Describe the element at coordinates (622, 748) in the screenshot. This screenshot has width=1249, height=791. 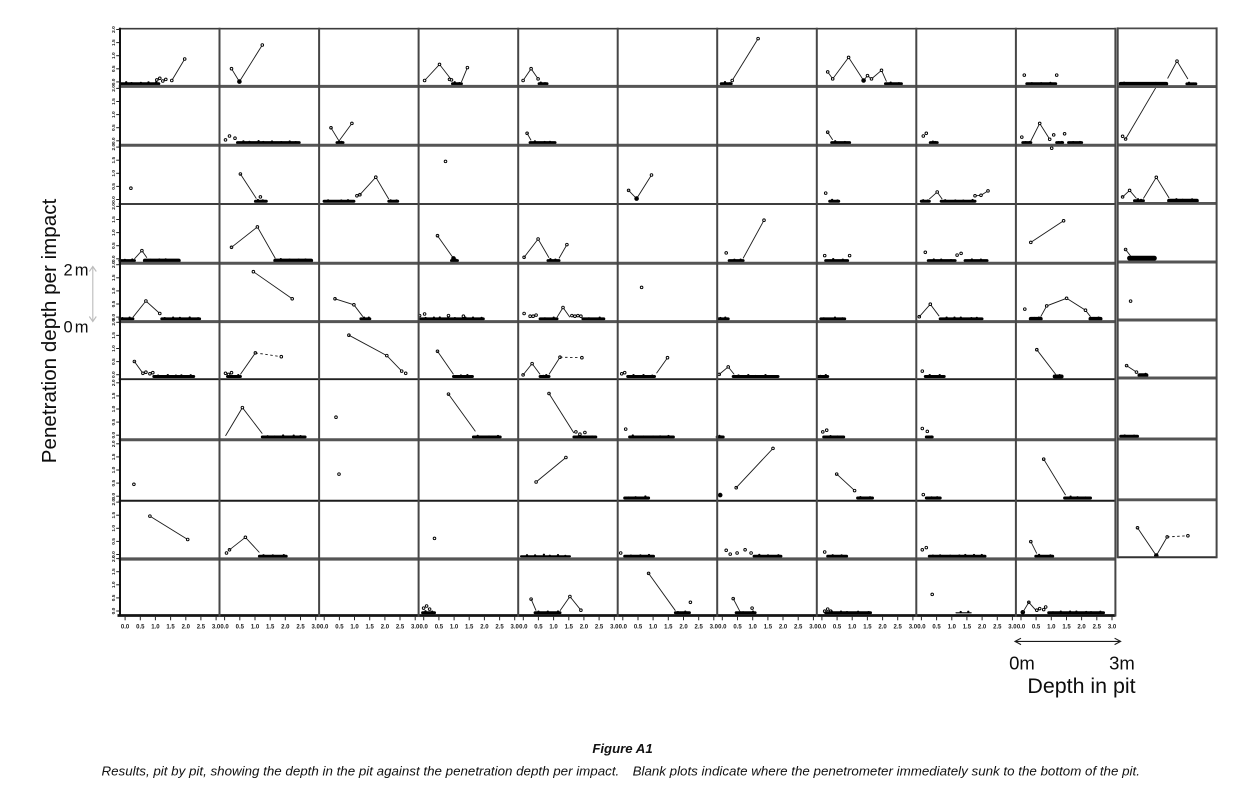
I see `svg-text: Figure A1` at that location.